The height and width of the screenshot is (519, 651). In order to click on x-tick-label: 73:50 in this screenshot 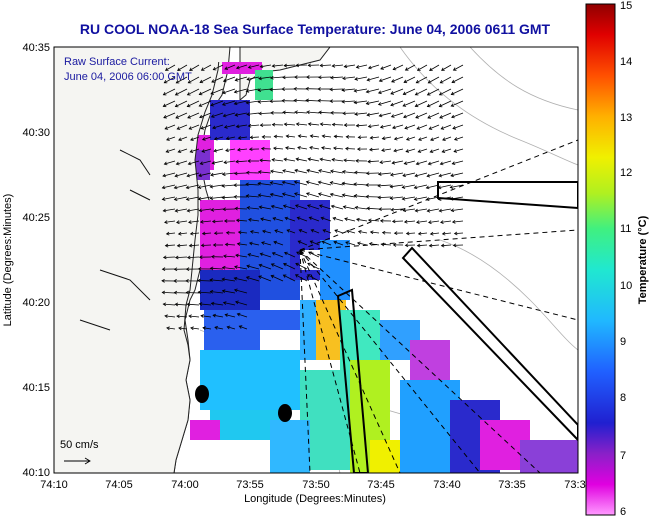, I will do `click(316, 485)`.